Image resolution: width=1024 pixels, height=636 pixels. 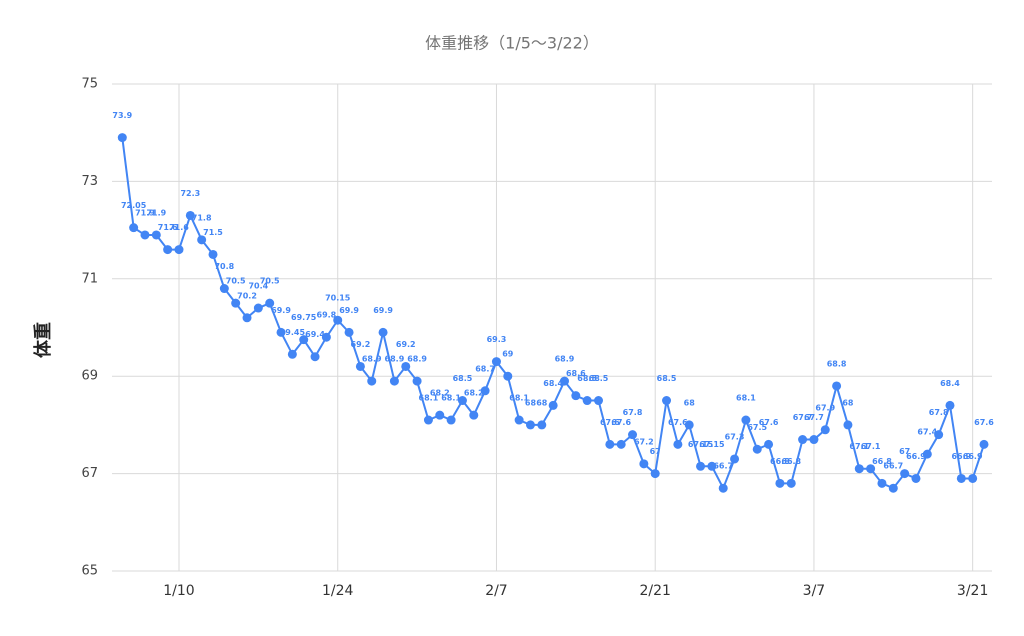 I want to click on data-label: 67.7, so click(x=814, y=417).